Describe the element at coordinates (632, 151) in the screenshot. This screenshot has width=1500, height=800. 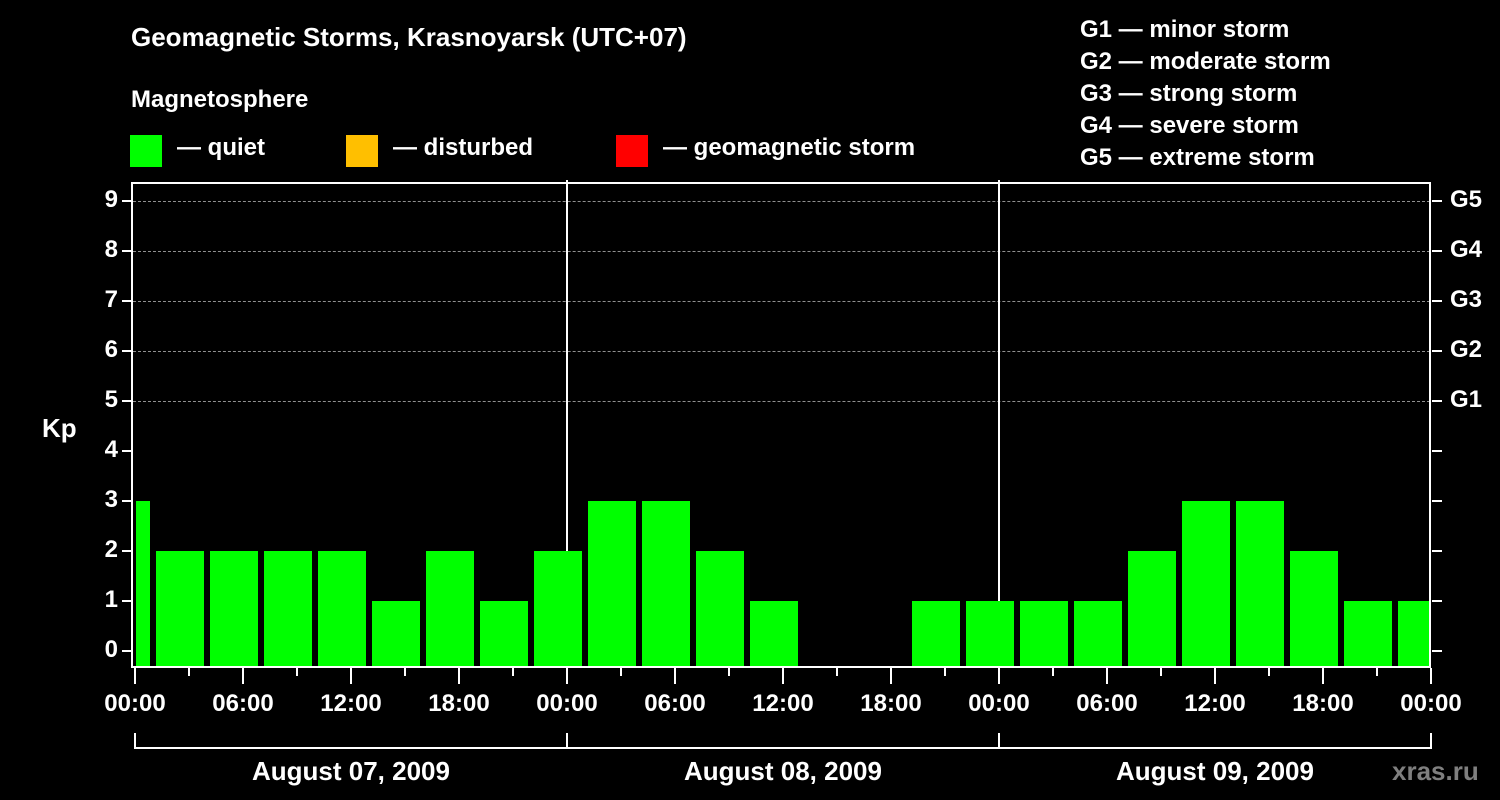
I see `legend-swatch-storm` at that location.